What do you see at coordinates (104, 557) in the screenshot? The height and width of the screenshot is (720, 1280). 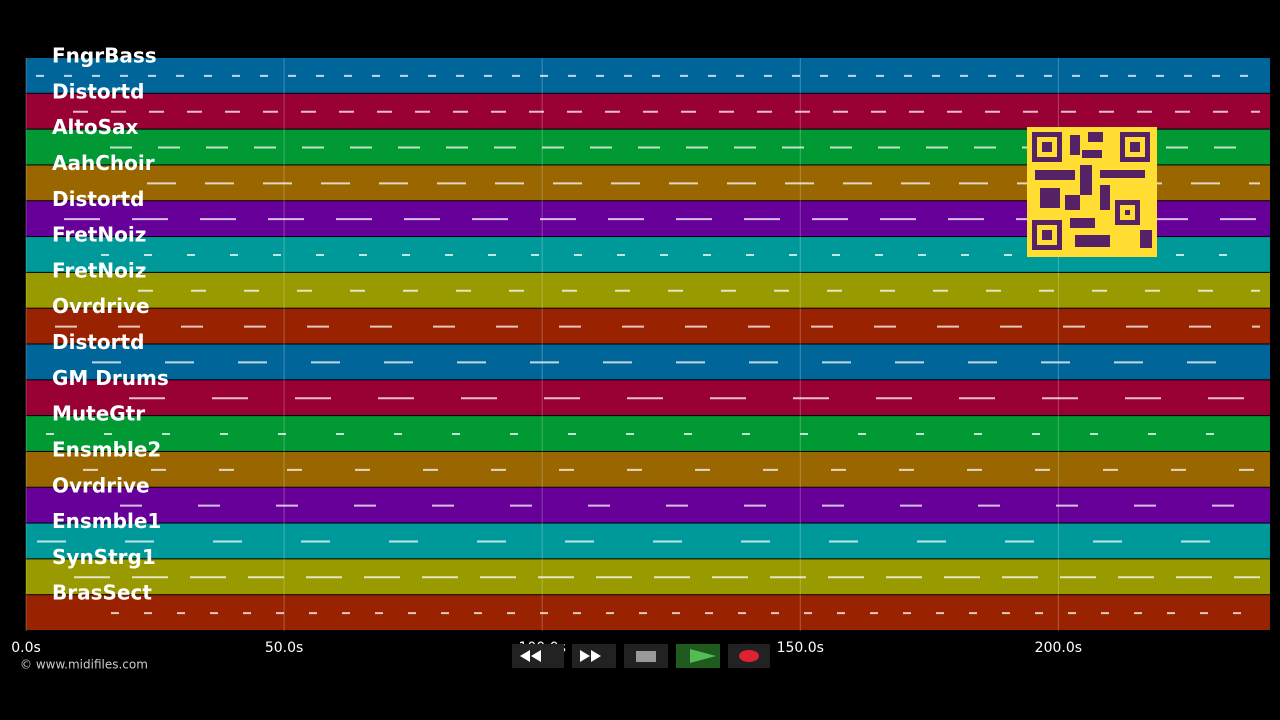 I see `track-name: SynStrg1` at bounding box center [104, 557].